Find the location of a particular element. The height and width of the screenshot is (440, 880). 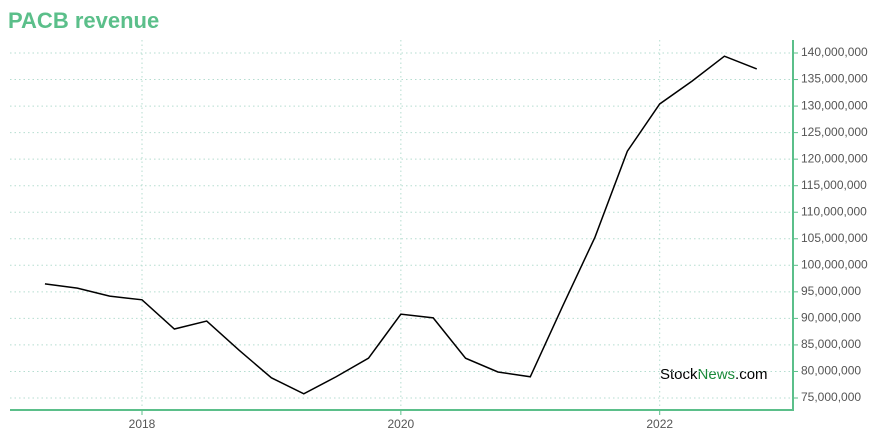

x-tick-label: 2020 is located at coordinates (401, 424).